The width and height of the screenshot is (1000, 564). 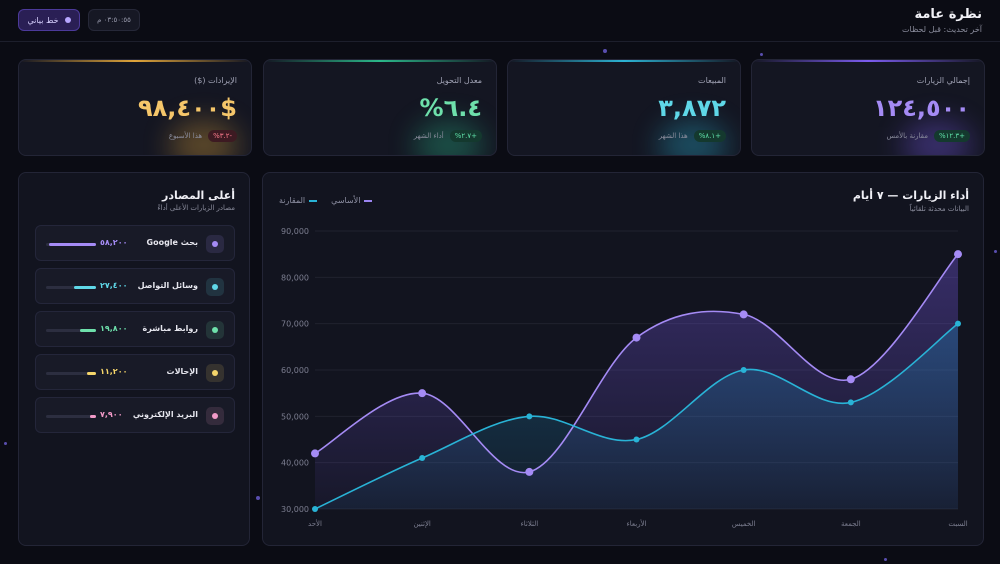 I want to click on y-tick-label: 50,000, so click(x=295, y=416).